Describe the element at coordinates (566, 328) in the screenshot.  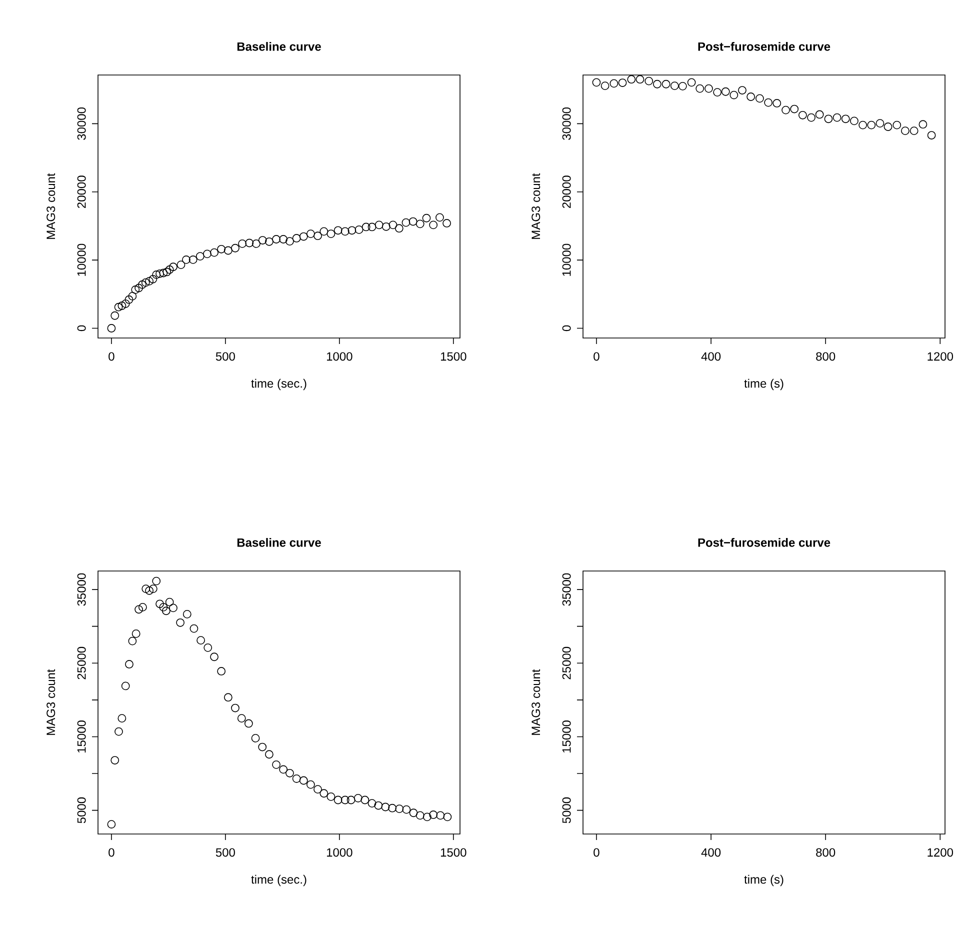
I see `y-tick-label: 0` at that location.